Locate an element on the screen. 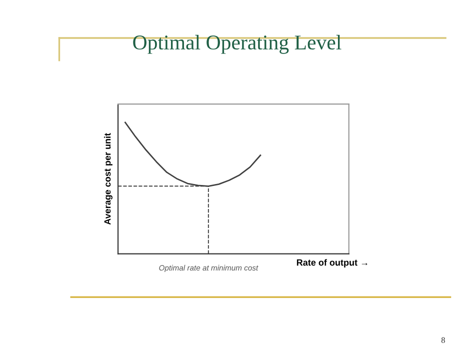 Image resolution: width=474 pixels, height=355 pixels. text: 8 is located at coordinates (443, 340).